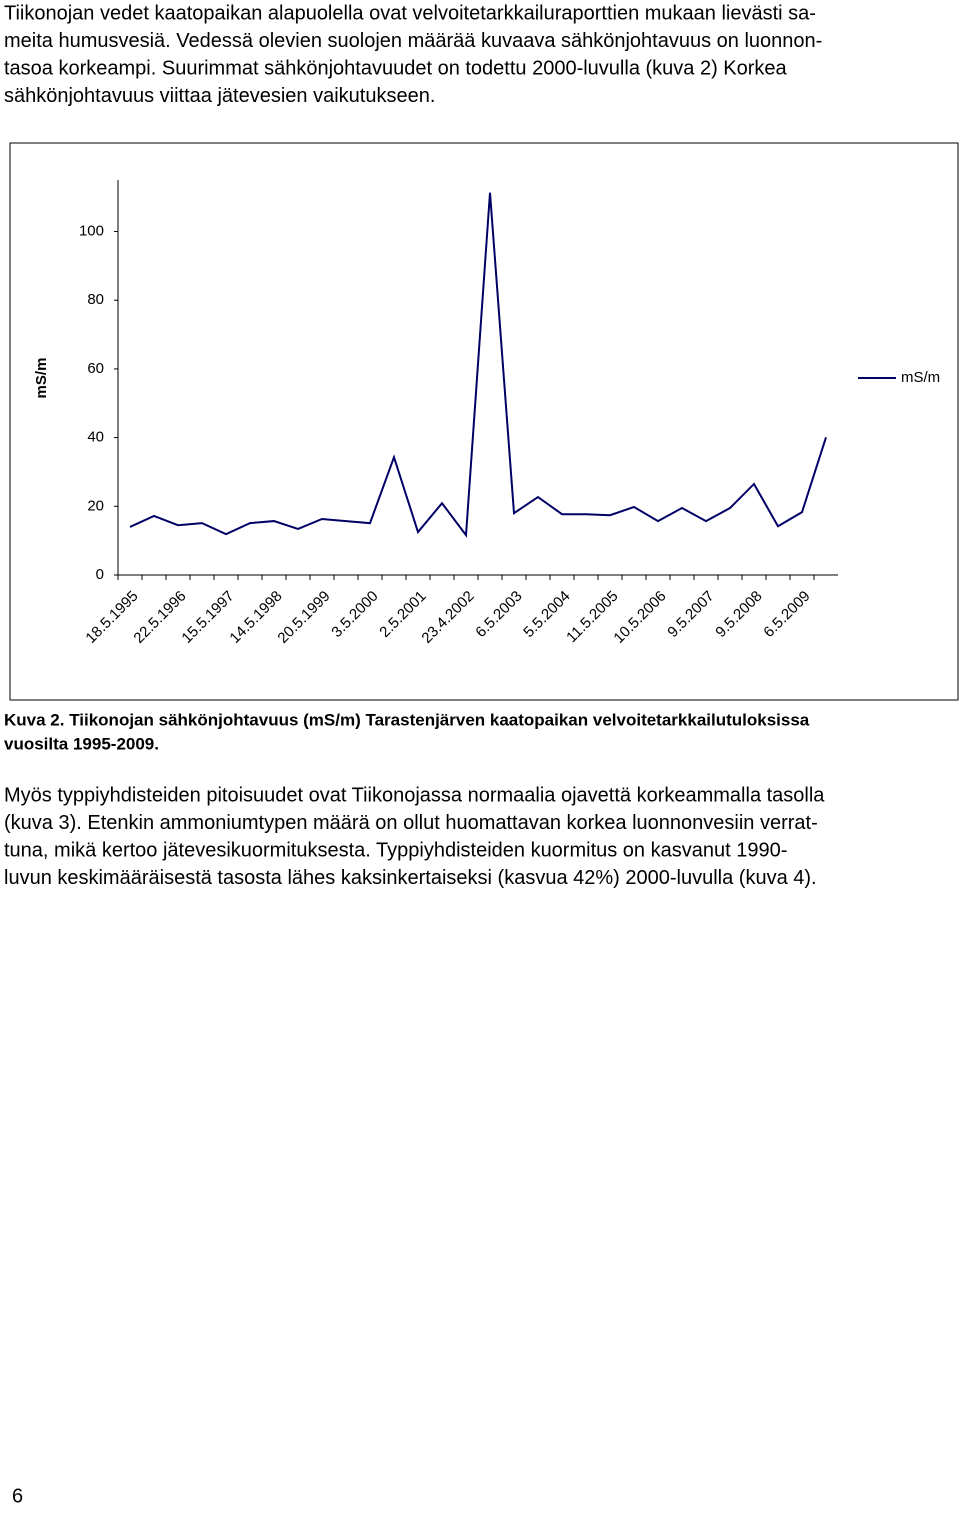 The image size is (960, 1514). Describe the element at coordinates (95, 505) in the screenshot. I see `y-tick-label: 20` at that location.